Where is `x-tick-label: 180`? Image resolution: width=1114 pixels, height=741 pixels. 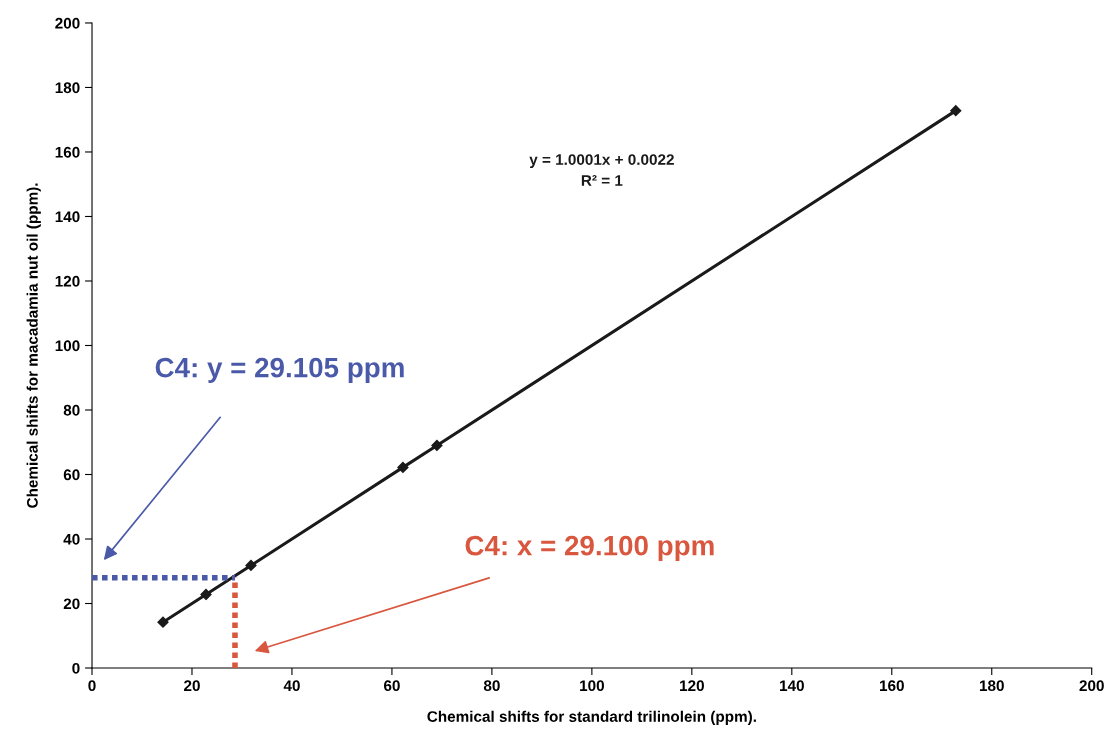 x-tick-label: 180 is located at coordinates (991, 686).